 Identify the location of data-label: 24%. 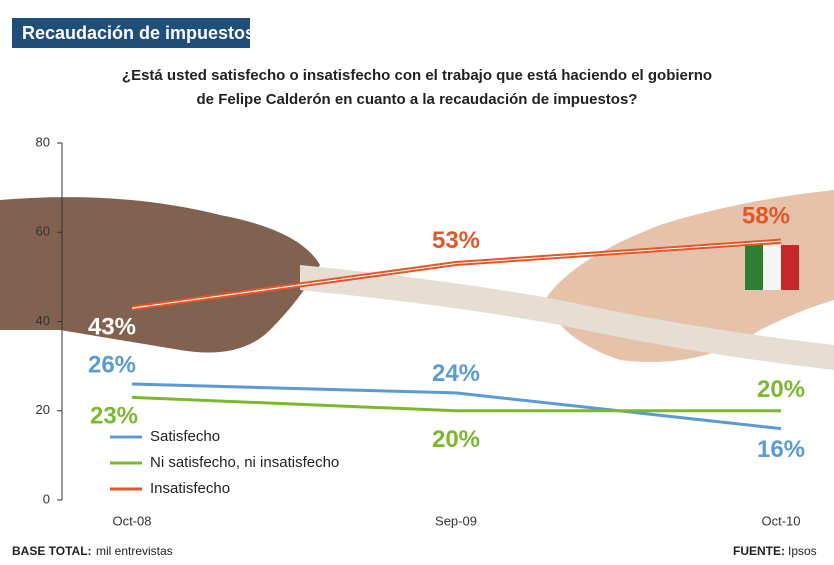
(456, 373).